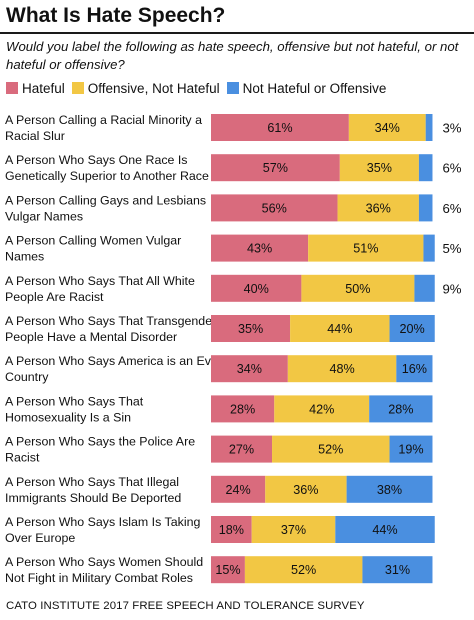 This screenshot has width=474, height=620. I want to click on data-label-hateful: 27%, so click(241, 450).